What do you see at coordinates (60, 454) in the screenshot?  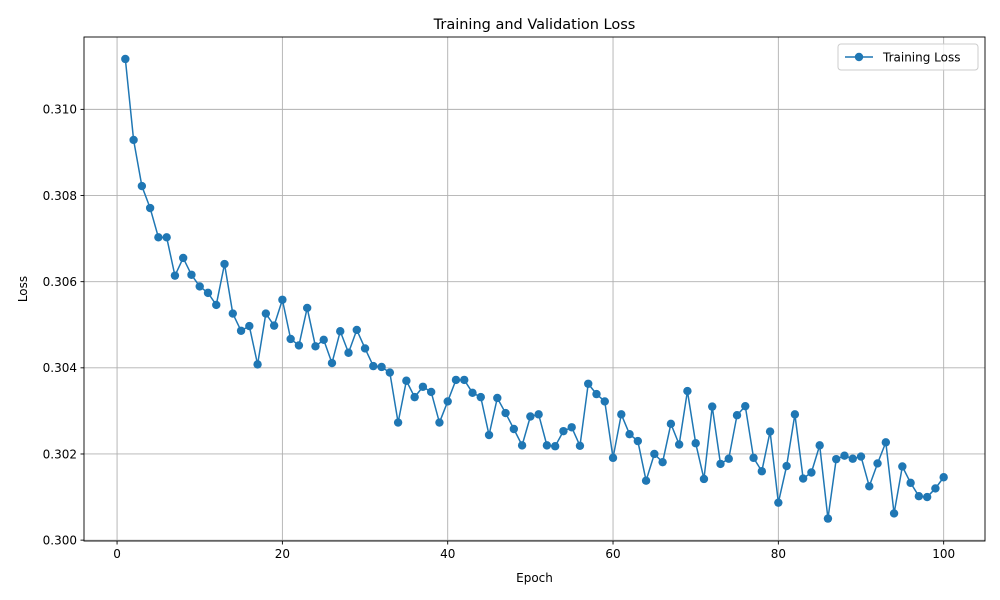 I see `y-tick-label: 0.302` at bounding box center [60, 454].